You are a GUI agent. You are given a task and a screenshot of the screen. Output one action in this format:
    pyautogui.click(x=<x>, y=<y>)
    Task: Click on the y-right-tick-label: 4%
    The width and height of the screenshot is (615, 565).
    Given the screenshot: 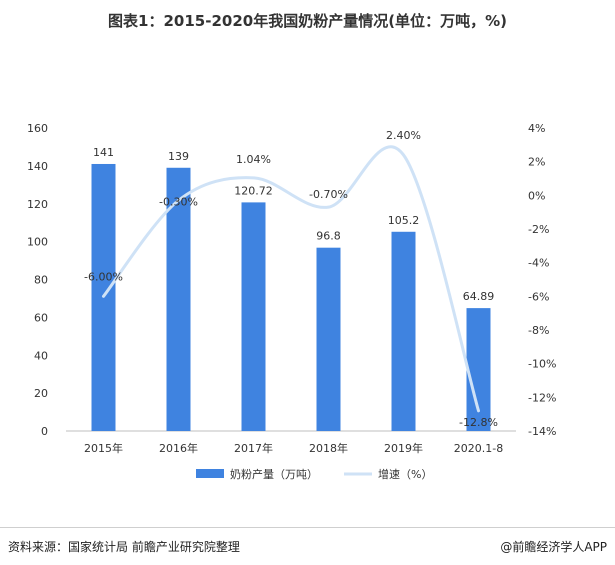 What is the action you would take?
    pyautogui.click(x=536, y=128)
    